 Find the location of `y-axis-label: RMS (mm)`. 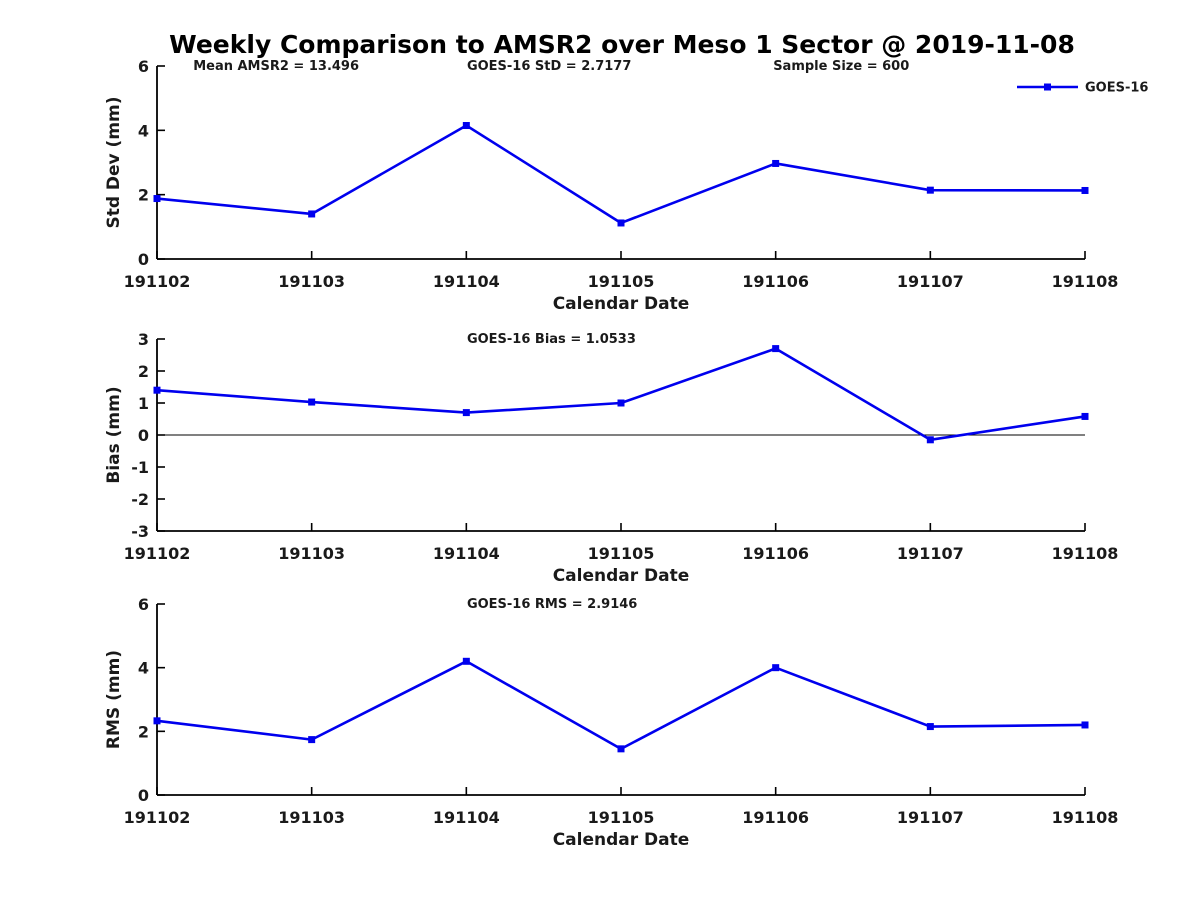

y-axis-label: RMS (mm) is located at coordinates (114, 699).